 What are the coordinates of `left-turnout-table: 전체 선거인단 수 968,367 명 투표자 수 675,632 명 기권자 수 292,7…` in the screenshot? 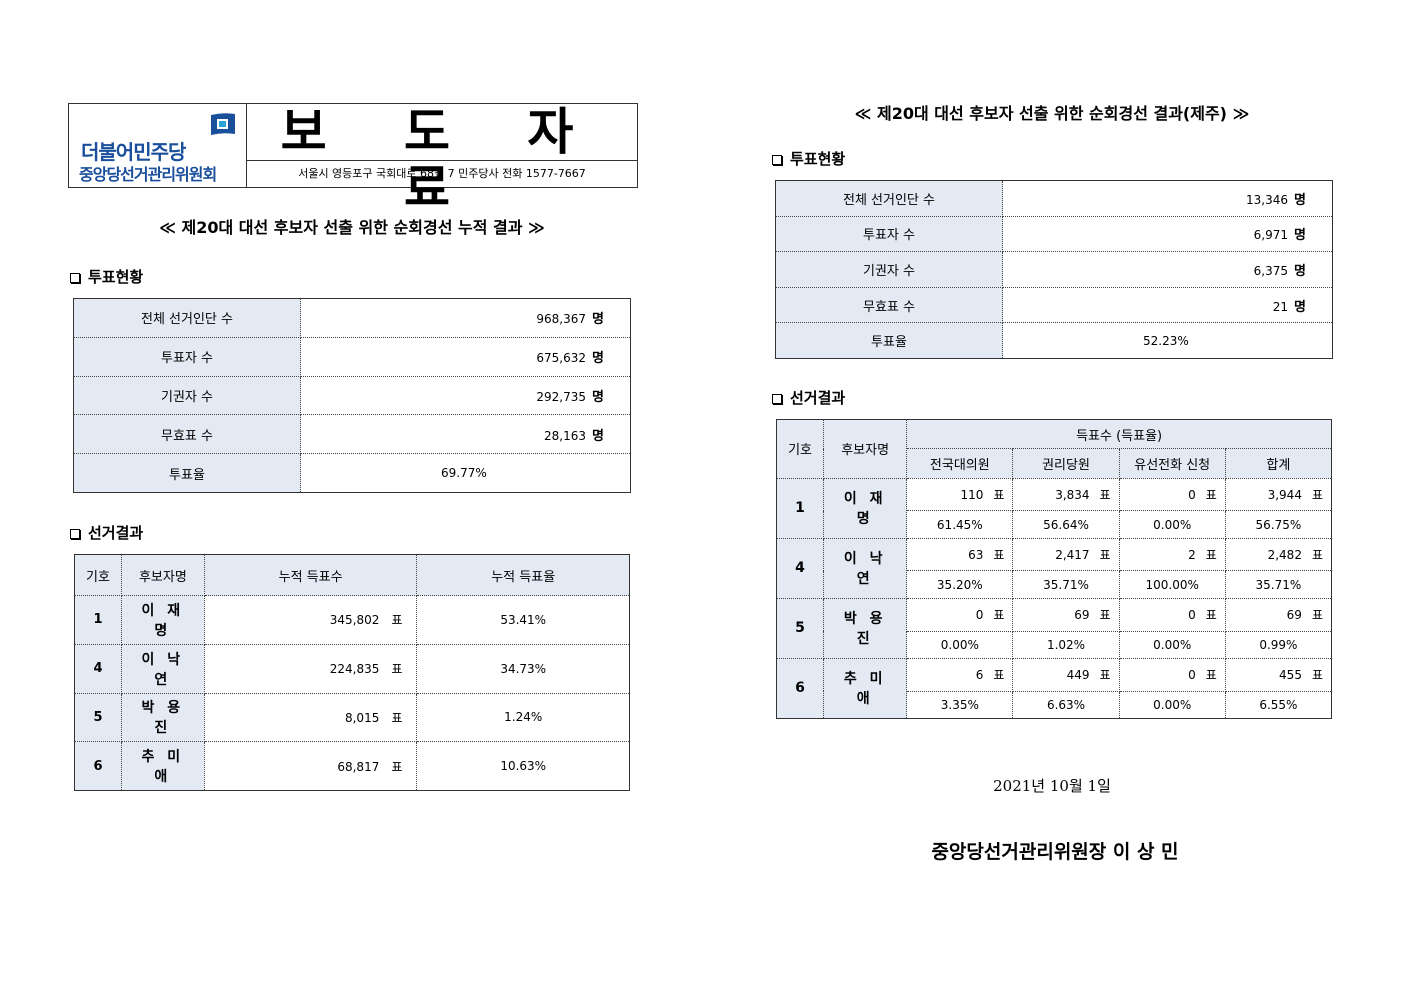 It's located at (352, 395).